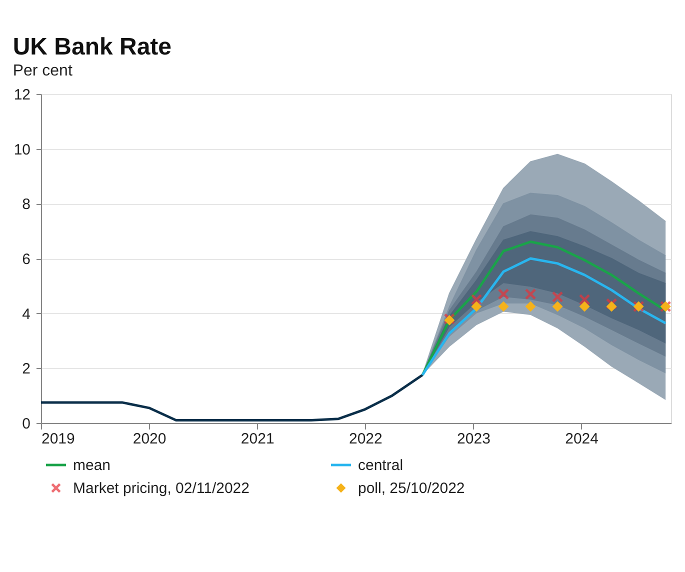 The width and height of the screenshot is (685, 572). What do you see at coordinates (26, 314) in the screenshot?
I see `y-tick-label: 4` at bounding box center [26, 314].